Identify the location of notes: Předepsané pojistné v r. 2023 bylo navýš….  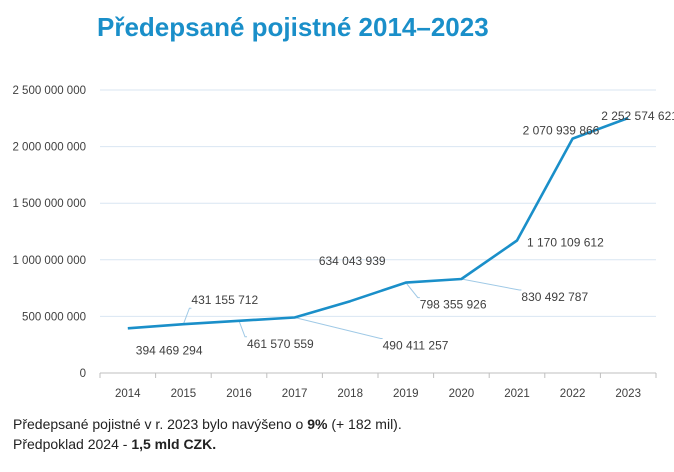
(207, 434).